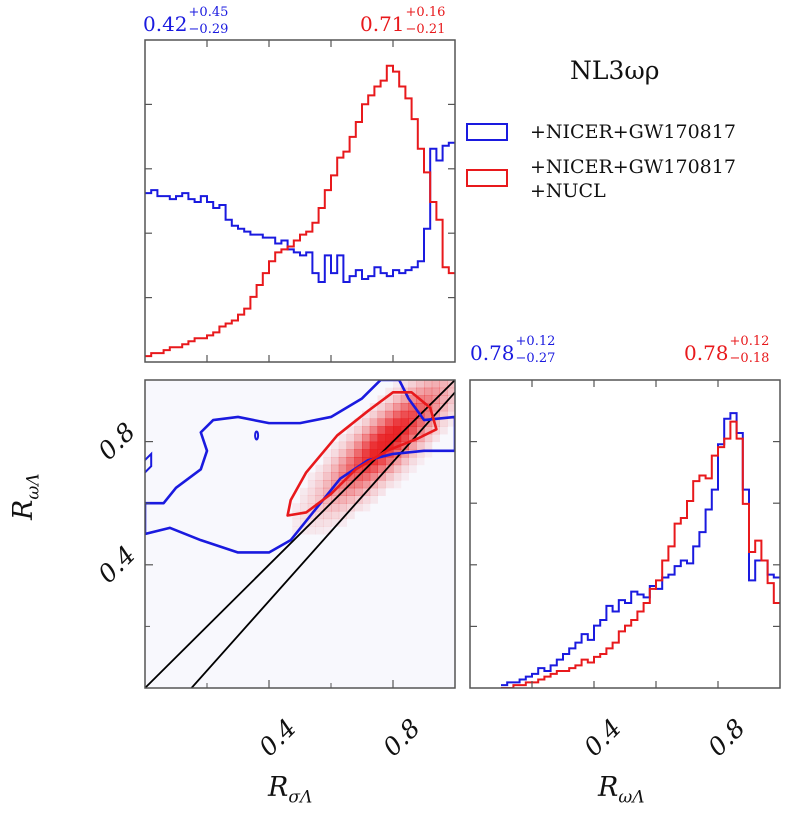 This screenshot has width=797, height=834. What do you see at coordinates (633, 167) in the screenshot?
I see `legend-label-red: +NICER+GW170817` at bounding box center [633, 167].